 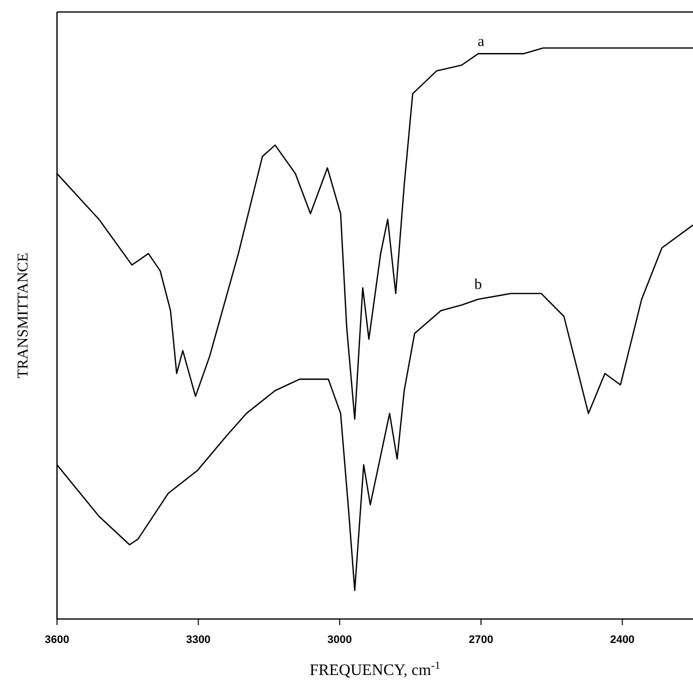 I want to click on x-tick-label: 3300, so click(x=198, y=640).